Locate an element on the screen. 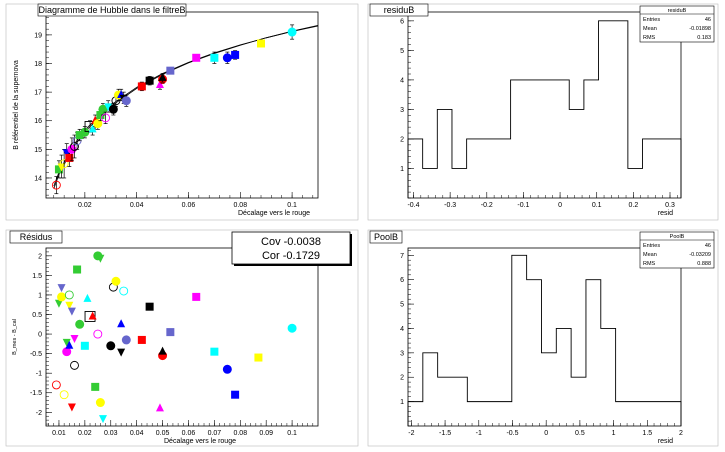 Image resolution: width=725 pixels, height=452 pixels. fit-curve is located at coordinates (186, 106).